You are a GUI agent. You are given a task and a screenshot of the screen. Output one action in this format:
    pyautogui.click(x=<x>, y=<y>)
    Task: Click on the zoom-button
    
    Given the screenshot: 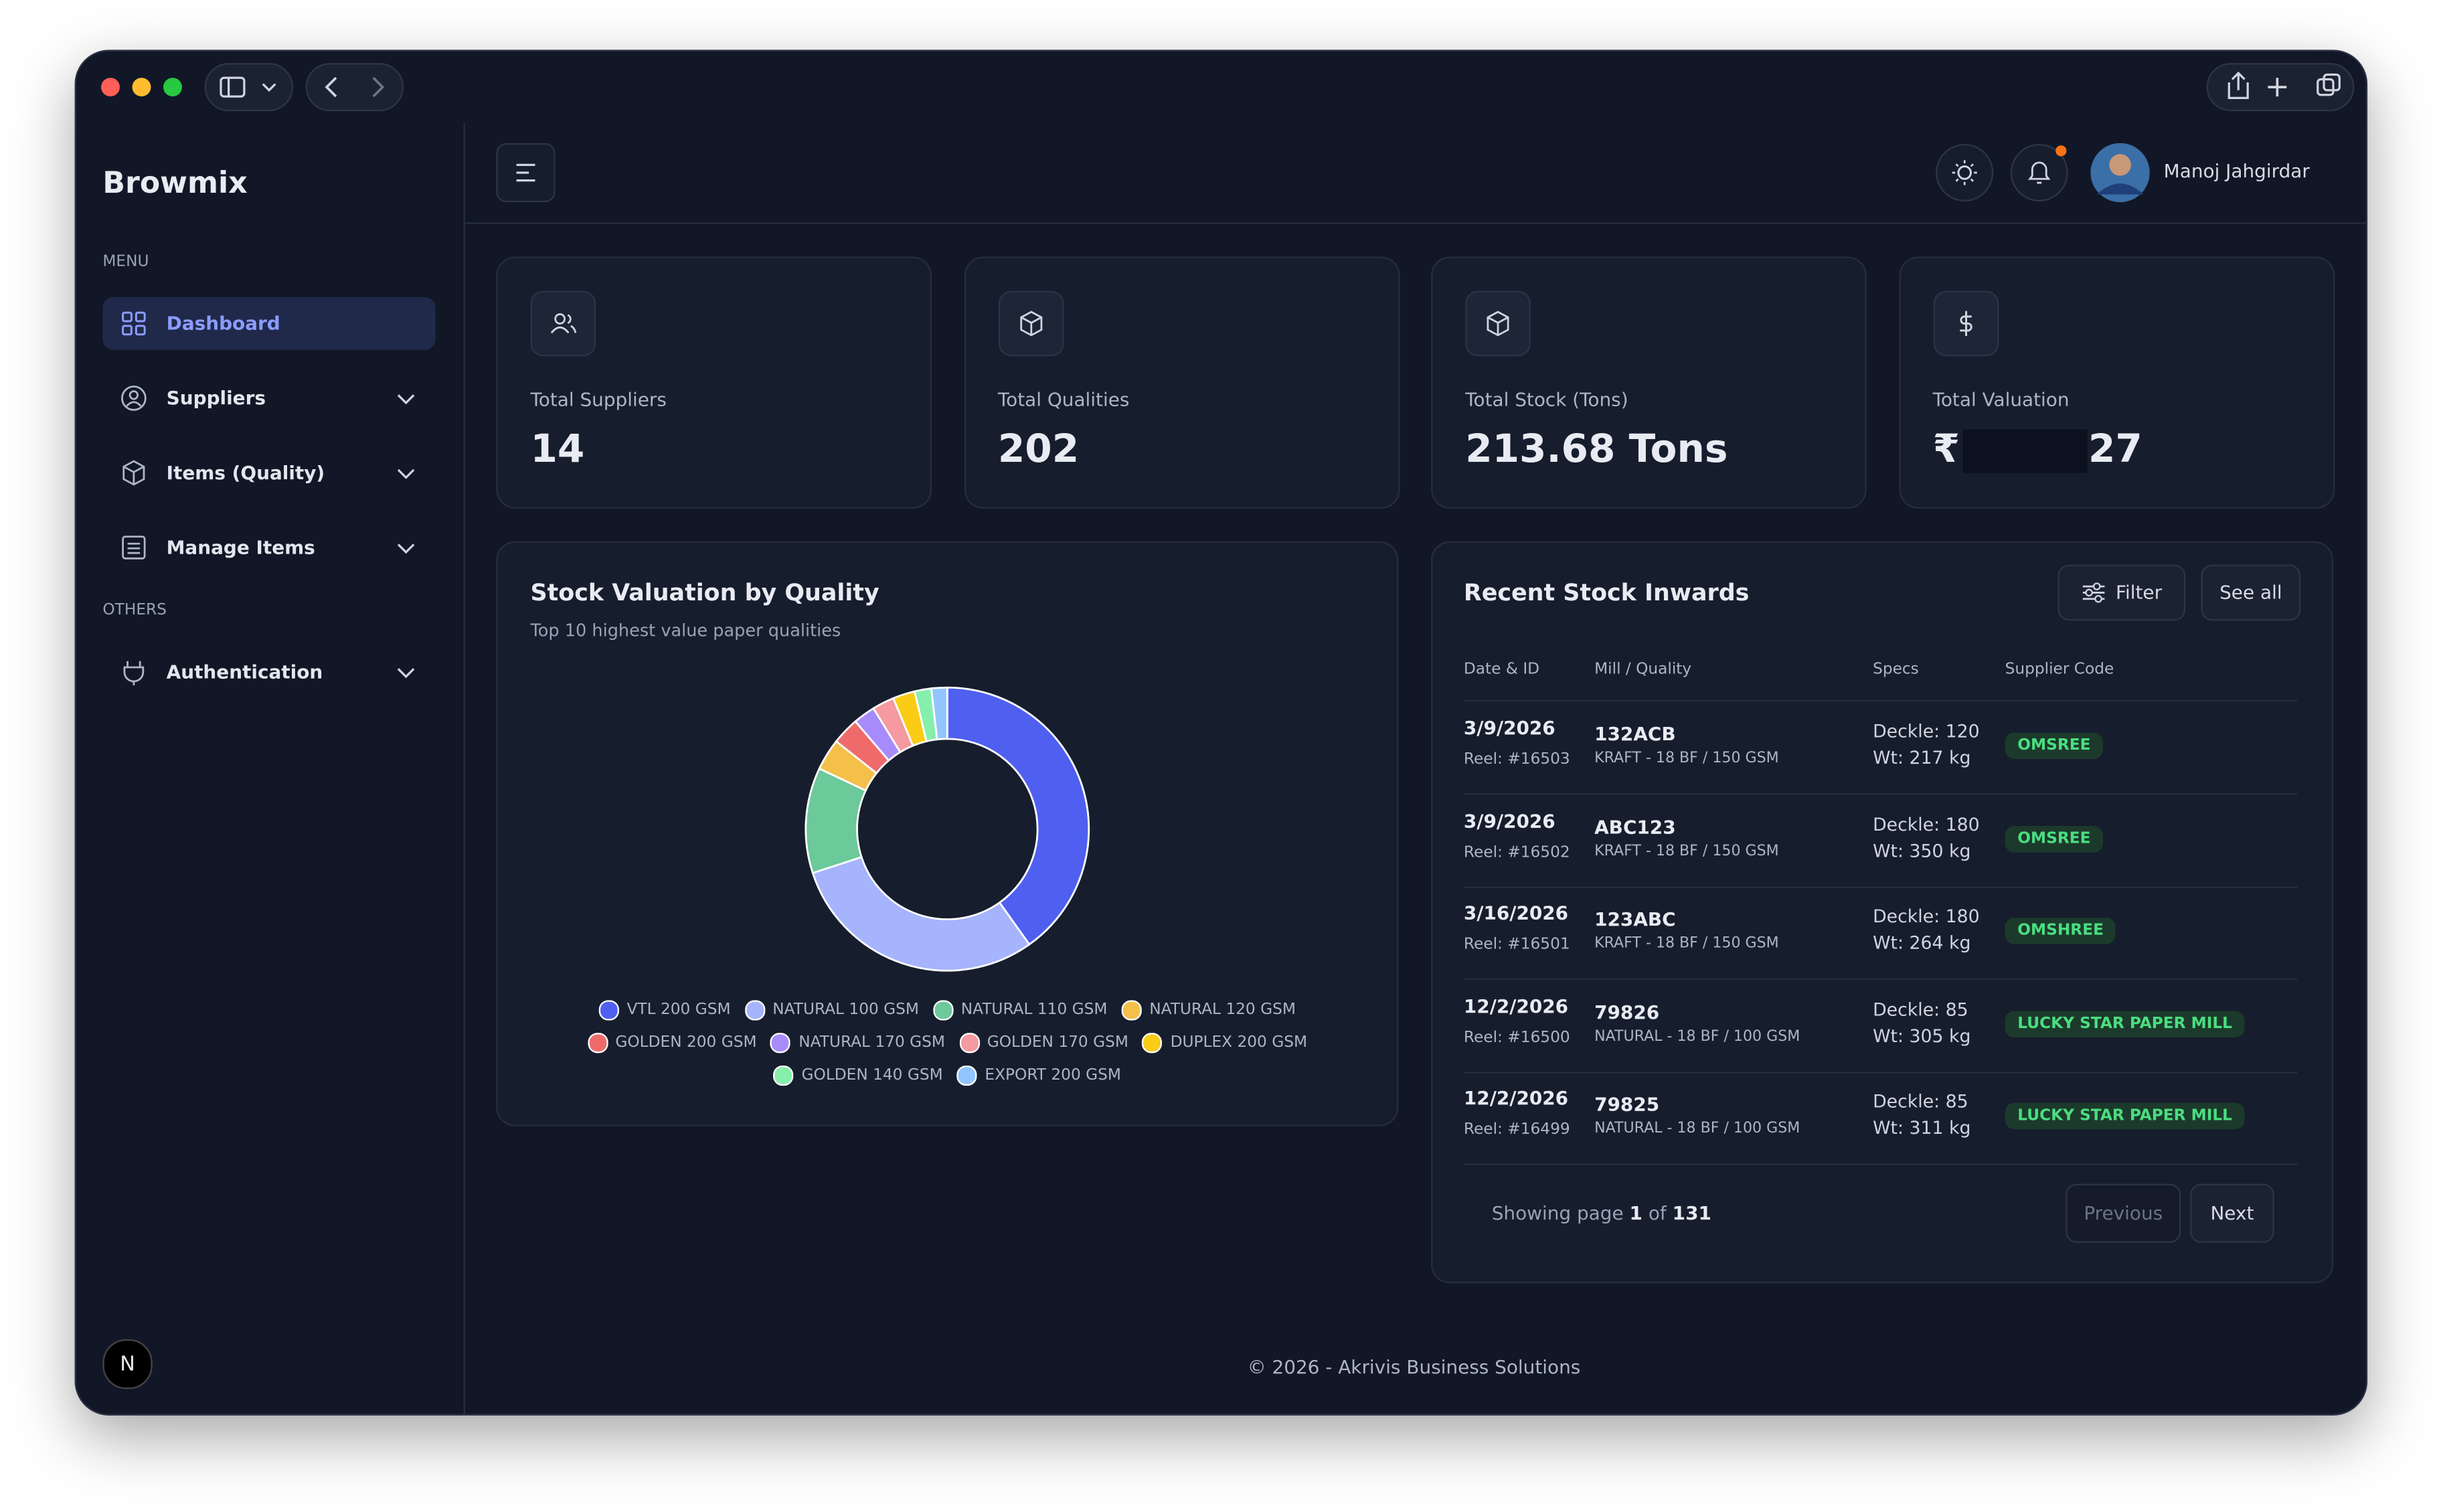 What is the action you would take?
    pyautogui.click(x=173, y=87)
    